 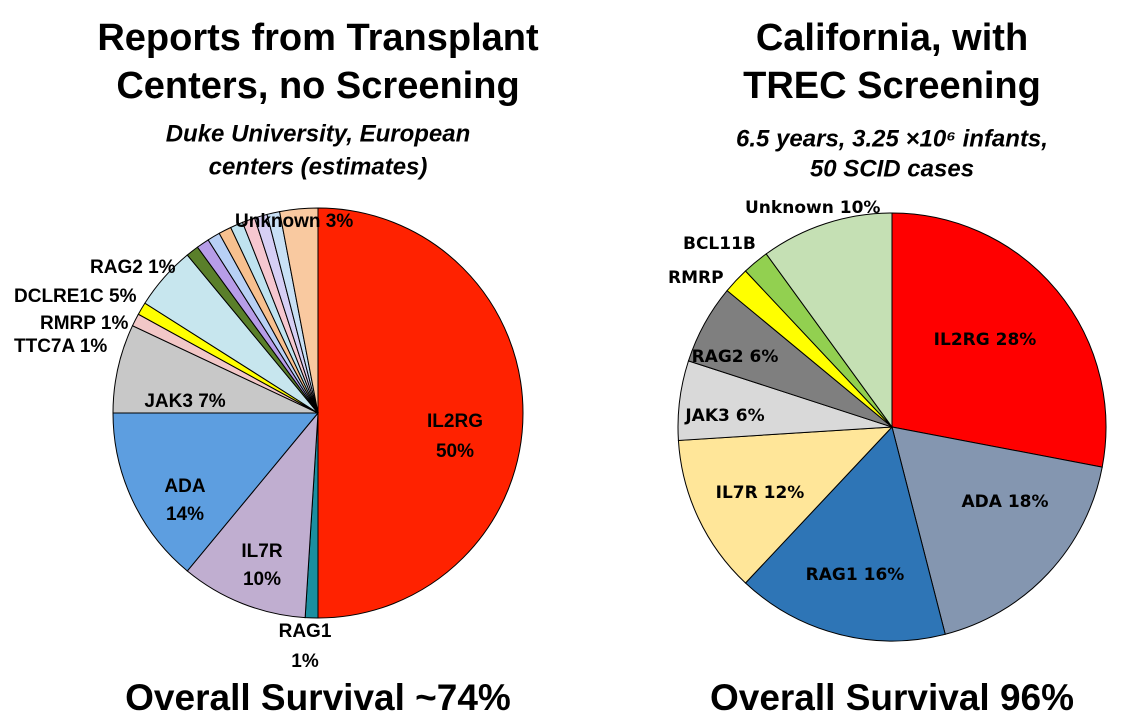 What do you see at coordinates (892, 86) in the screenshot?
I see `chart-title: TREC Screening` at bounding box center [892, 86].